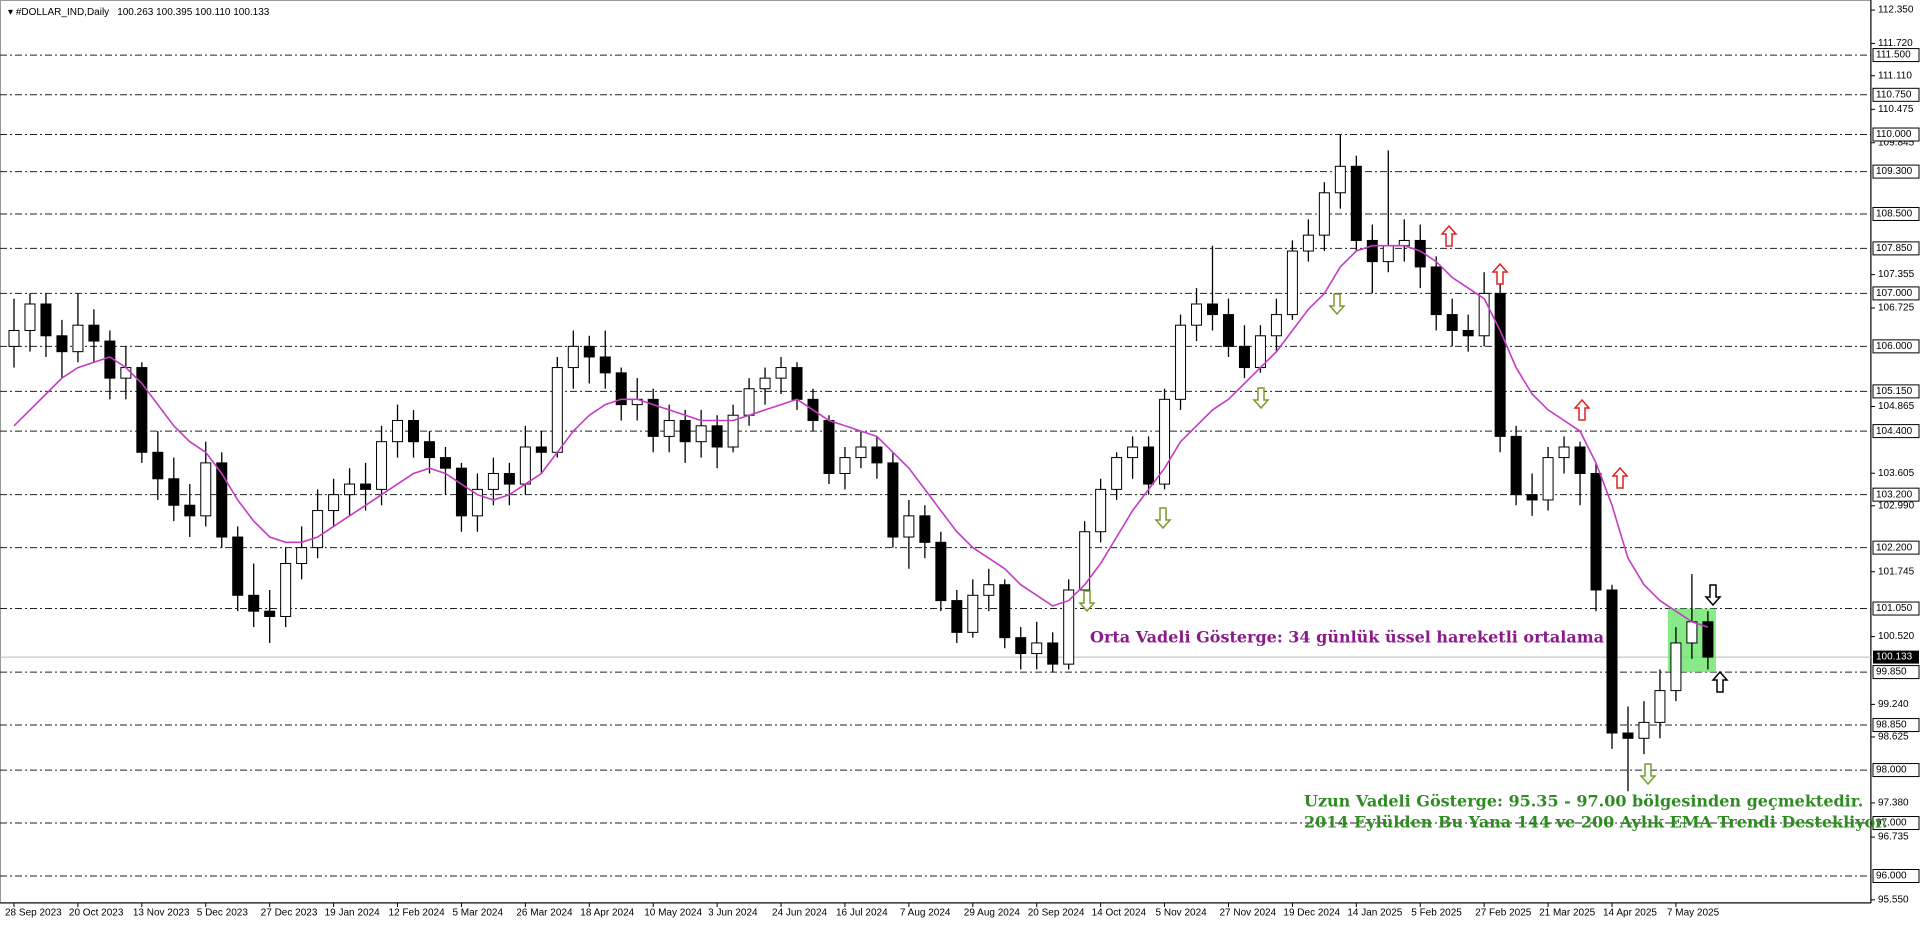  Describe the element at coordinates (1896, 274) in the screenshot. I see `y-tick-label: 107.355` at that location.